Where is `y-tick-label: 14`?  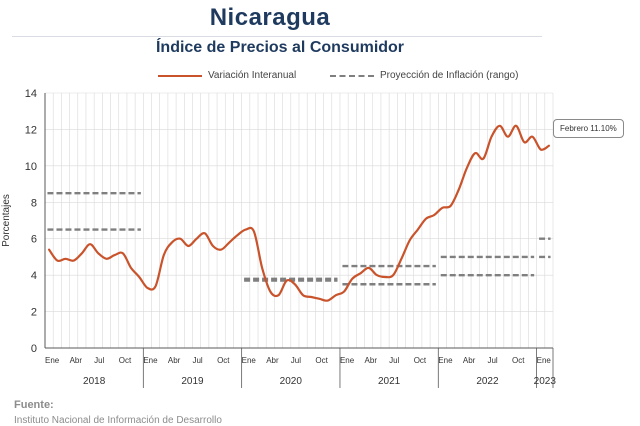
y-tick-label: 14 is located at coordinates (31, 94).